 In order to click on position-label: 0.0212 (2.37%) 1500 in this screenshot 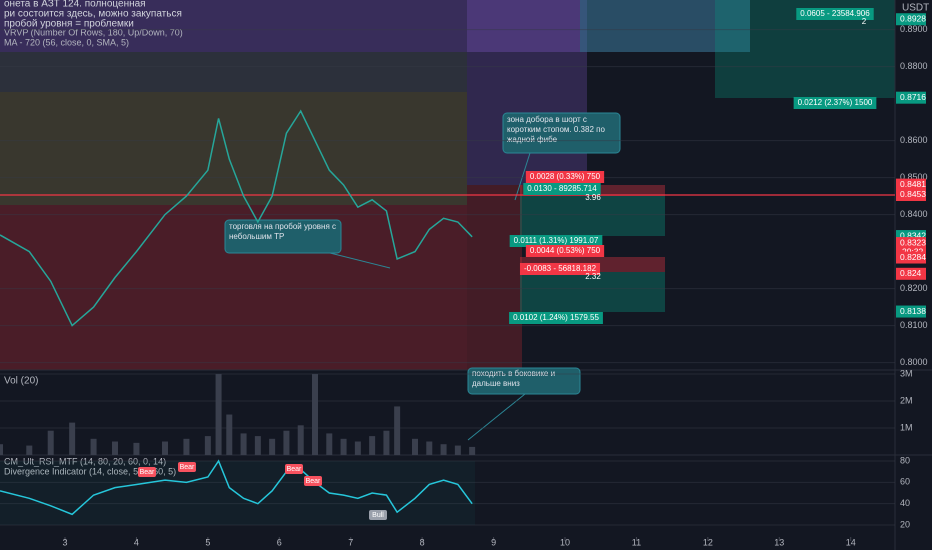, I will do `click(835, 102)`.